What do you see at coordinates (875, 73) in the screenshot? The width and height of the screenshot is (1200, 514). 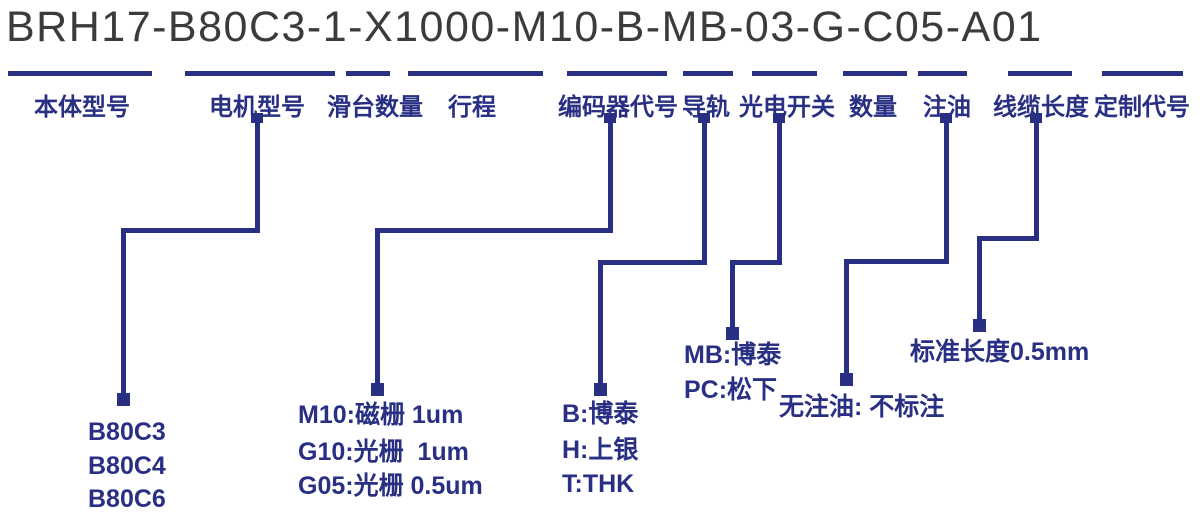 I see `underline-quantity` at bounding box center [875, 73].